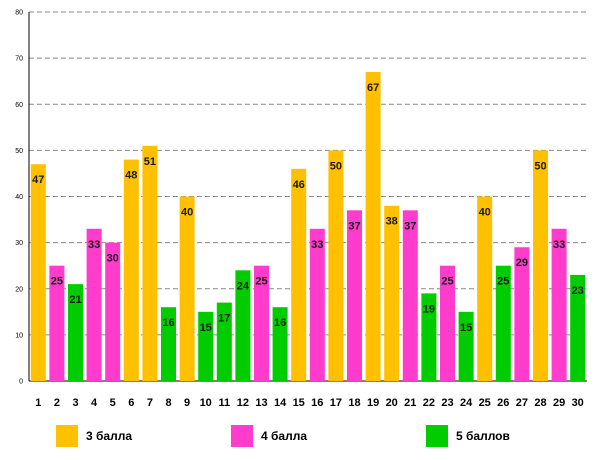 The height and width of the screenshot is (460, 599). What do you see at coordinates (187, 403) in the screenshot?
I see `x-tick-label: 9` at bounding box center [187, 403].